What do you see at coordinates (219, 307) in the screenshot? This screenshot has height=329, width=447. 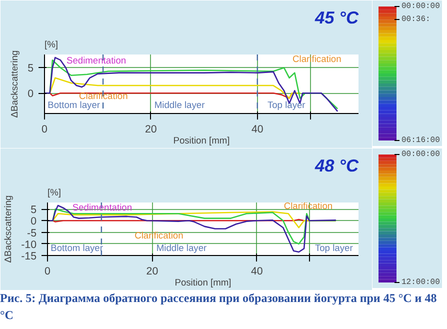 I see `text: Рис. 5: Диаграмма обратного рассеяния при образовании йогурта при 45 °C и 48 °C` at bounding box center [219, 307].